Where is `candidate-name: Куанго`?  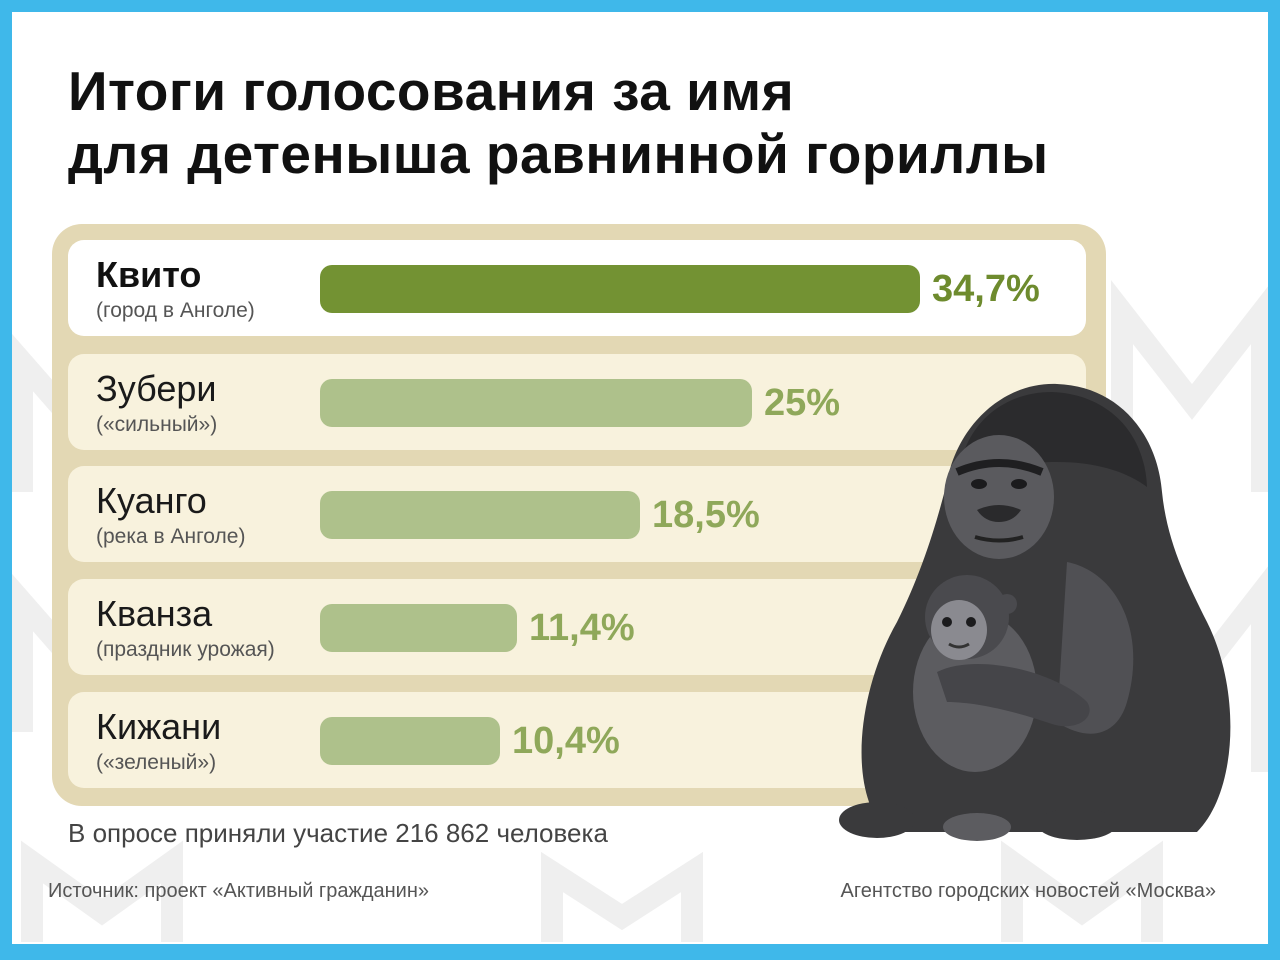
candidate-name: Куанго is located at coordinates (151, 500).